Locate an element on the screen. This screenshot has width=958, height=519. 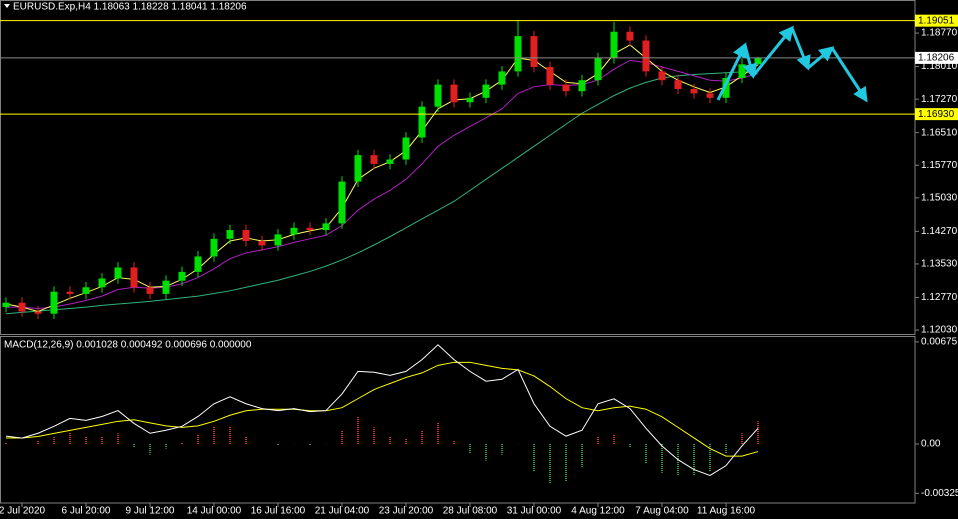
x-tick-label: 6 Jul 20:00 is located at coordinates (86, 511).